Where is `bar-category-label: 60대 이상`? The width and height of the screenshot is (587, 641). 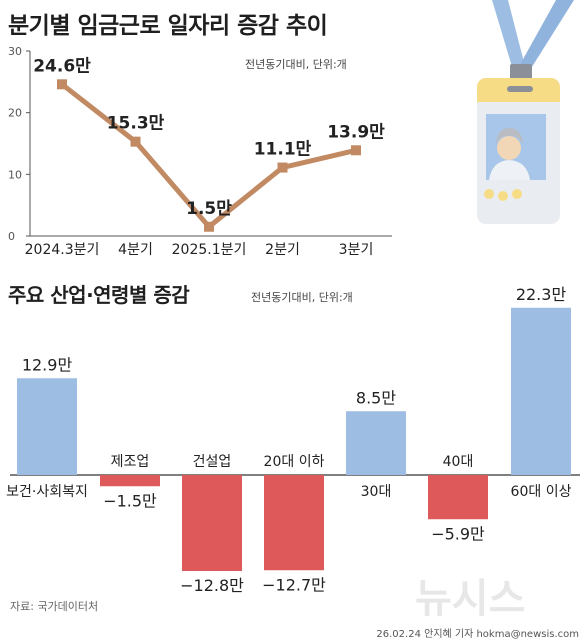 bar-category-label: 60대 이상 is located at coordinates (541, 492).